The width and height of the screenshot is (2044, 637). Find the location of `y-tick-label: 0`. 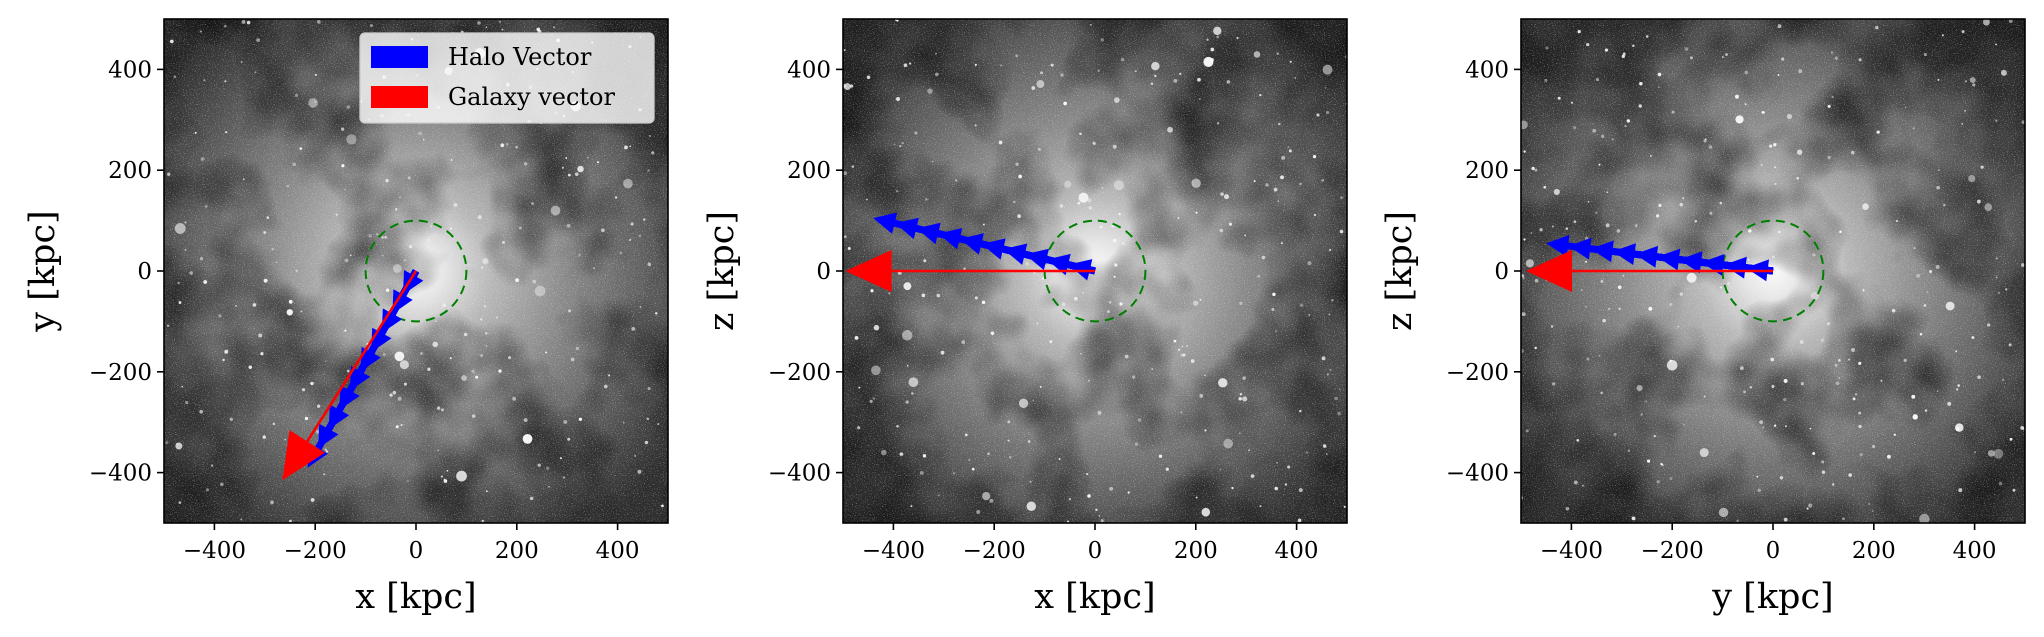

y-tick-label: 0 is located at coordinates (144, 272).